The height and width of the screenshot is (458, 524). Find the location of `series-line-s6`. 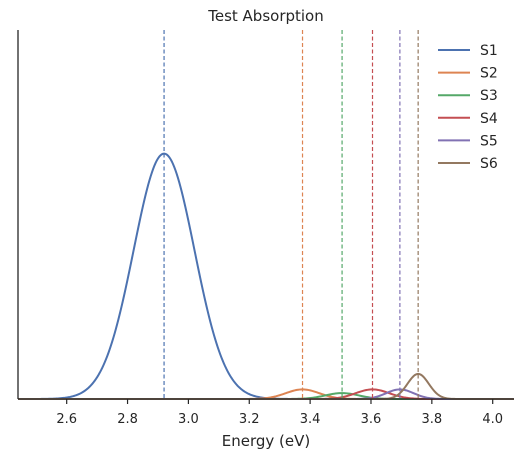

series-line-s6 is located at coordinates (266, 386).